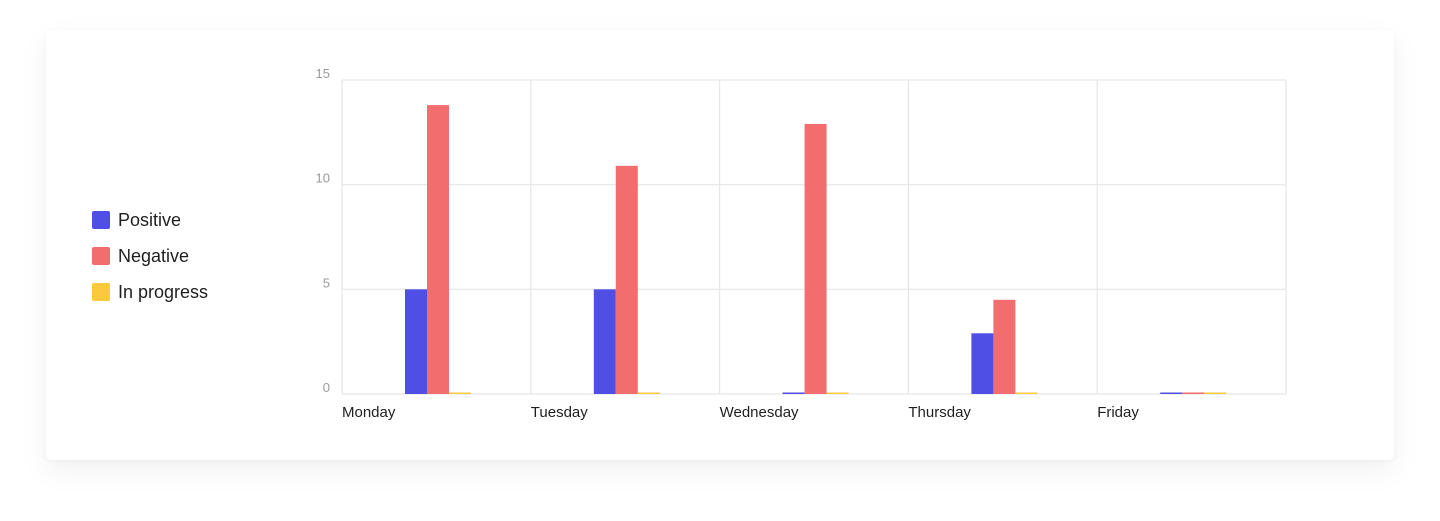  Describe the element at coordinates (163, 291) in the screenshot. I see `legend-label-in-progress: In progress` at that location.